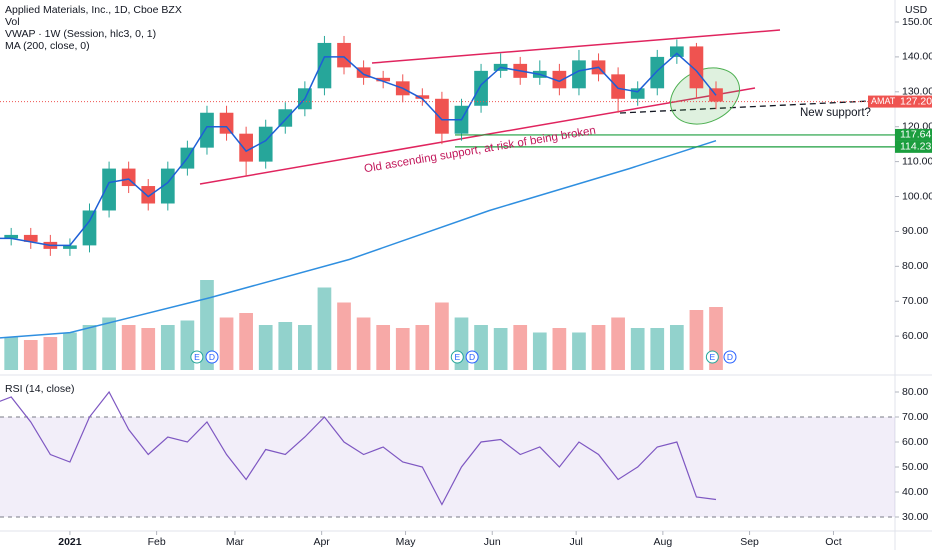 This screenshot has height=550, width=932. I want to click on x-tick-label: May, so click(406, 542).